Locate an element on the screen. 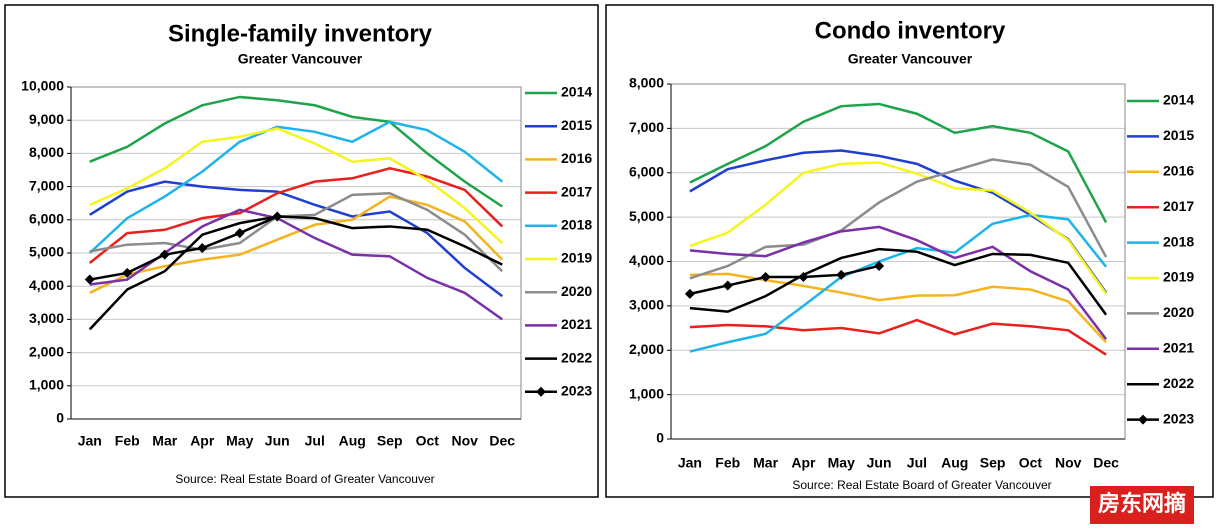 The image size is (1218, 531). chart-title: Single-family inventory is located at coordinates (300, 33).